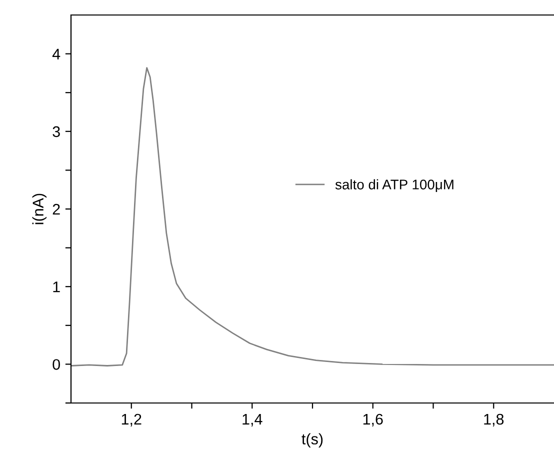 This screenshot has width=554, height=463. I want to click on y-axis-title: i(nA), so click(39, 209).